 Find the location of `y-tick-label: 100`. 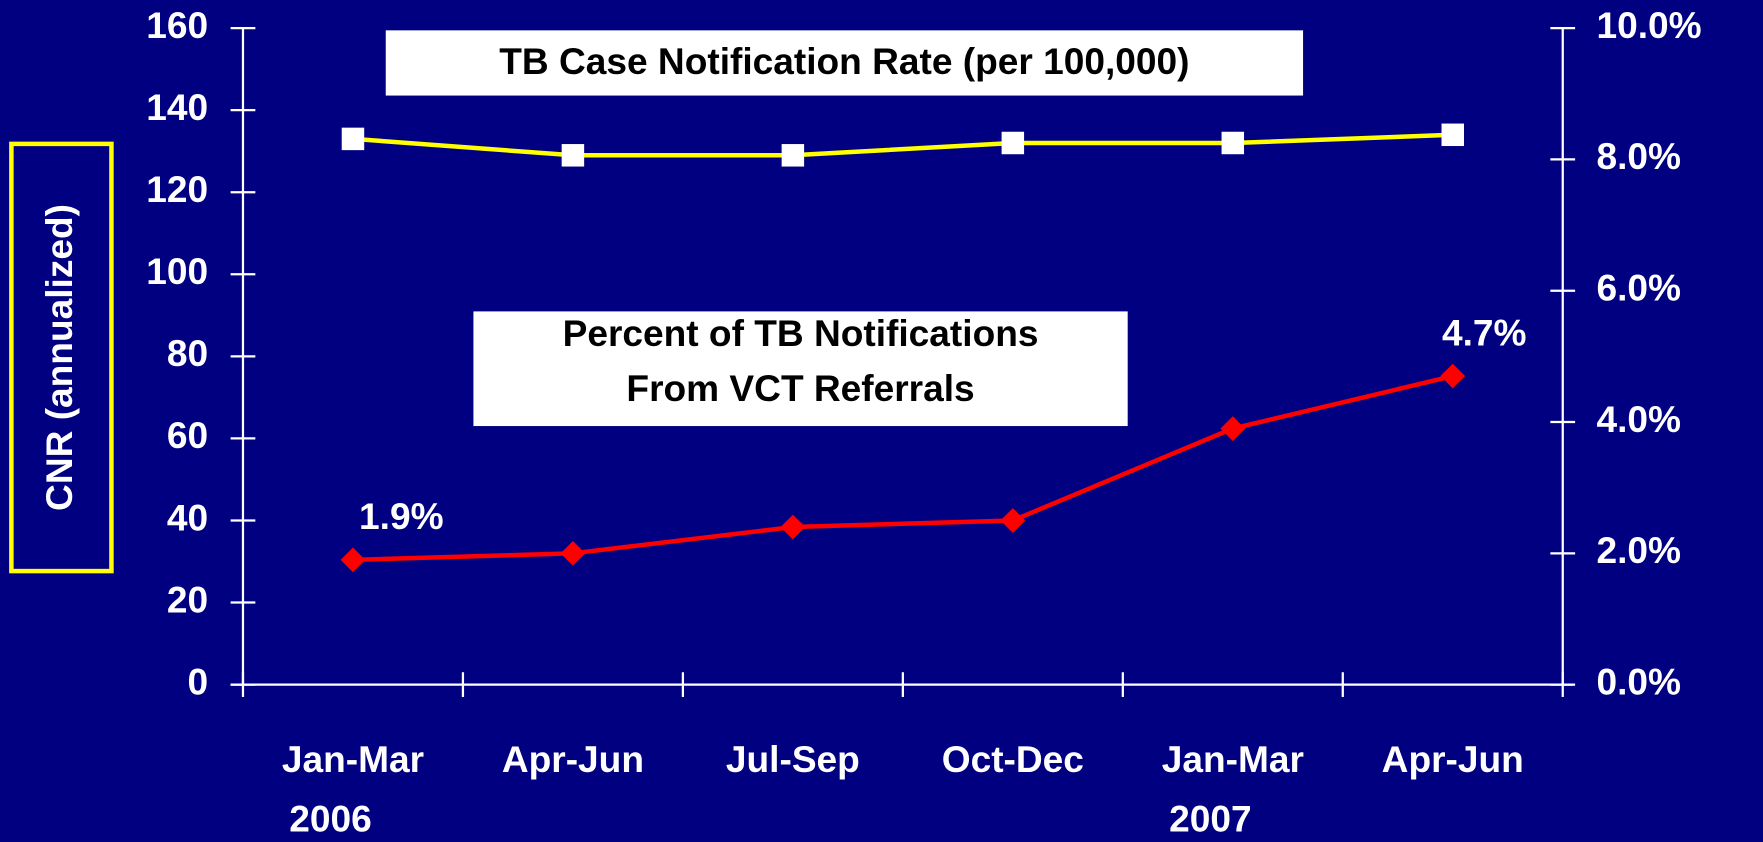

y-tick-label: 100 is located at coordinates (177, 271).